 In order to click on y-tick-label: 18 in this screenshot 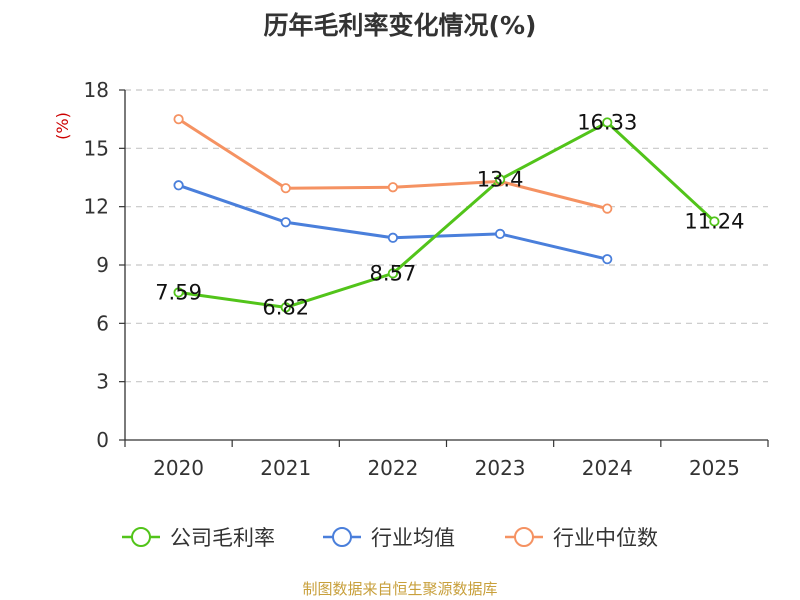, I will do `click(96, 90)`.